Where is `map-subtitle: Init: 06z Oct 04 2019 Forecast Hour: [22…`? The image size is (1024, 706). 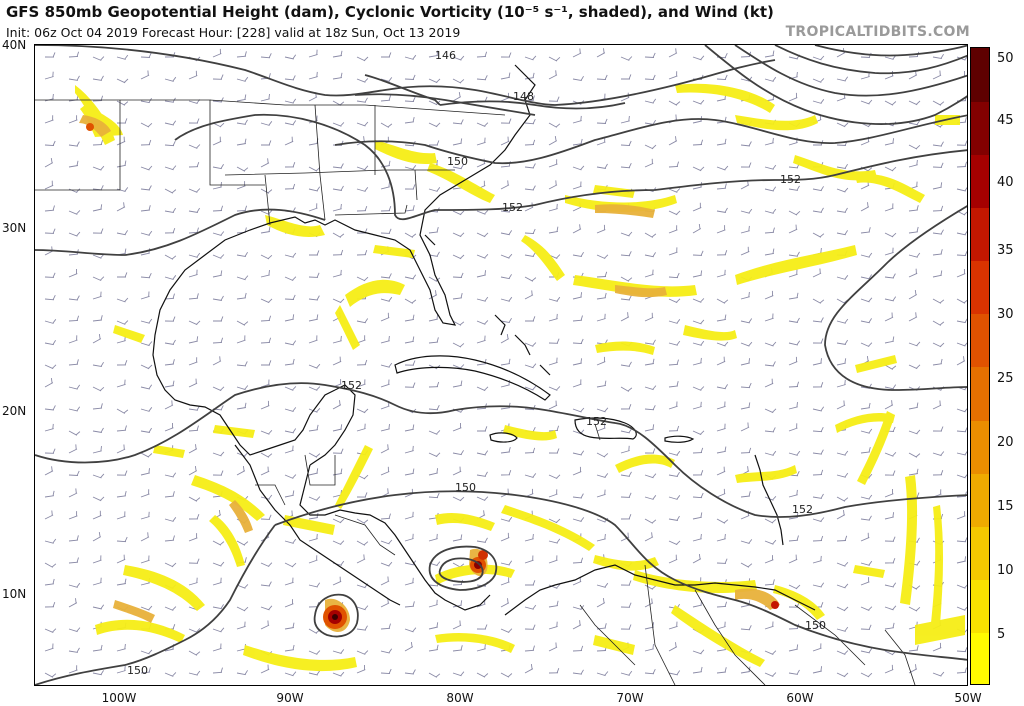
map-subtitle: Init: 06z Oct 04 2019 Forecast Hour: [22… is located at coordinates (233, 32).